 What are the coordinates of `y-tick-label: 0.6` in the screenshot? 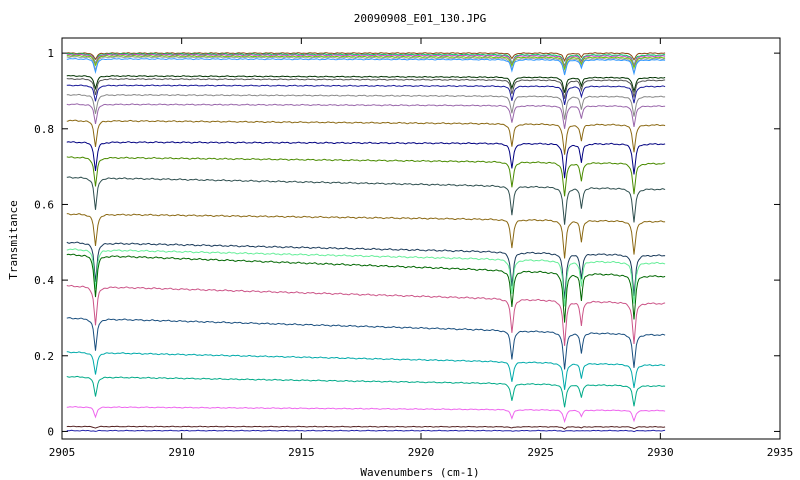 It's located at (44, 204).